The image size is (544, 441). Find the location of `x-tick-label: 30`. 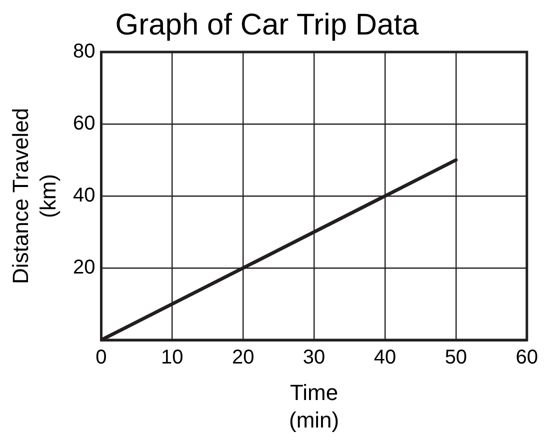

x-tick-label: 30 is located at coordinates (314, 357).